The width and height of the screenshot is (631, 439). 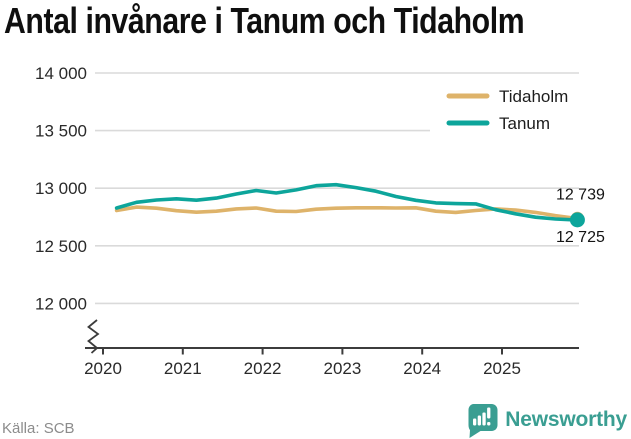 I want to click on x-axis-ticks, so click(x=302, y=351).